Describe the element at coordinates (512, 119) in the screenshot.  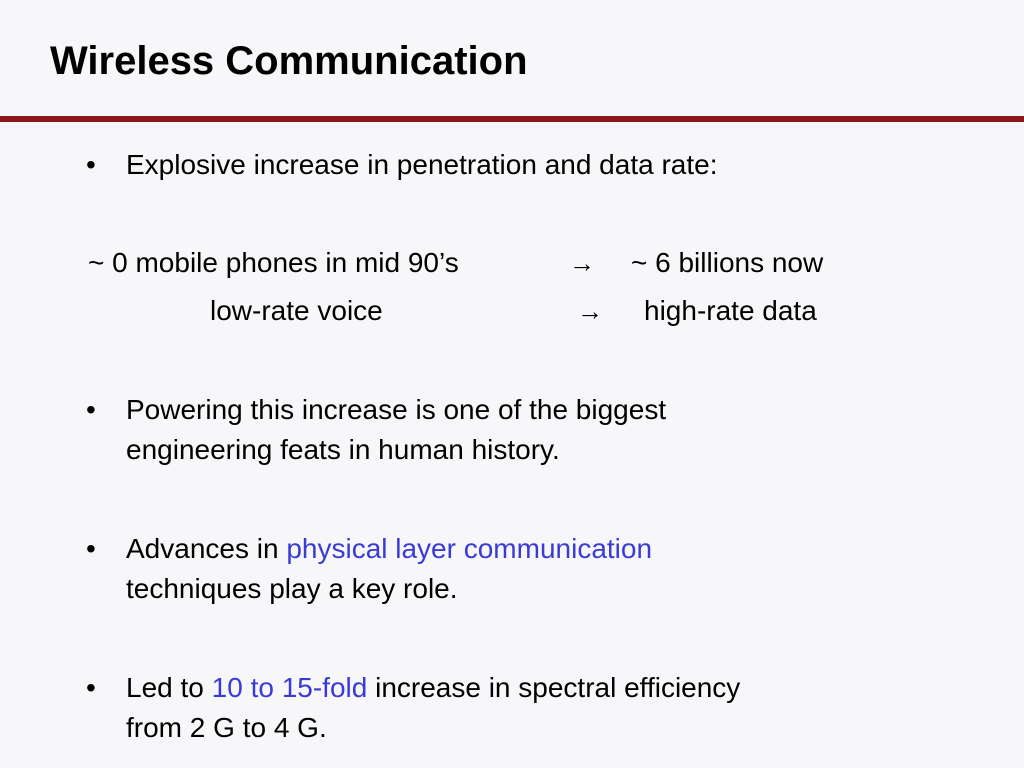
I see `title-divider` at that location.